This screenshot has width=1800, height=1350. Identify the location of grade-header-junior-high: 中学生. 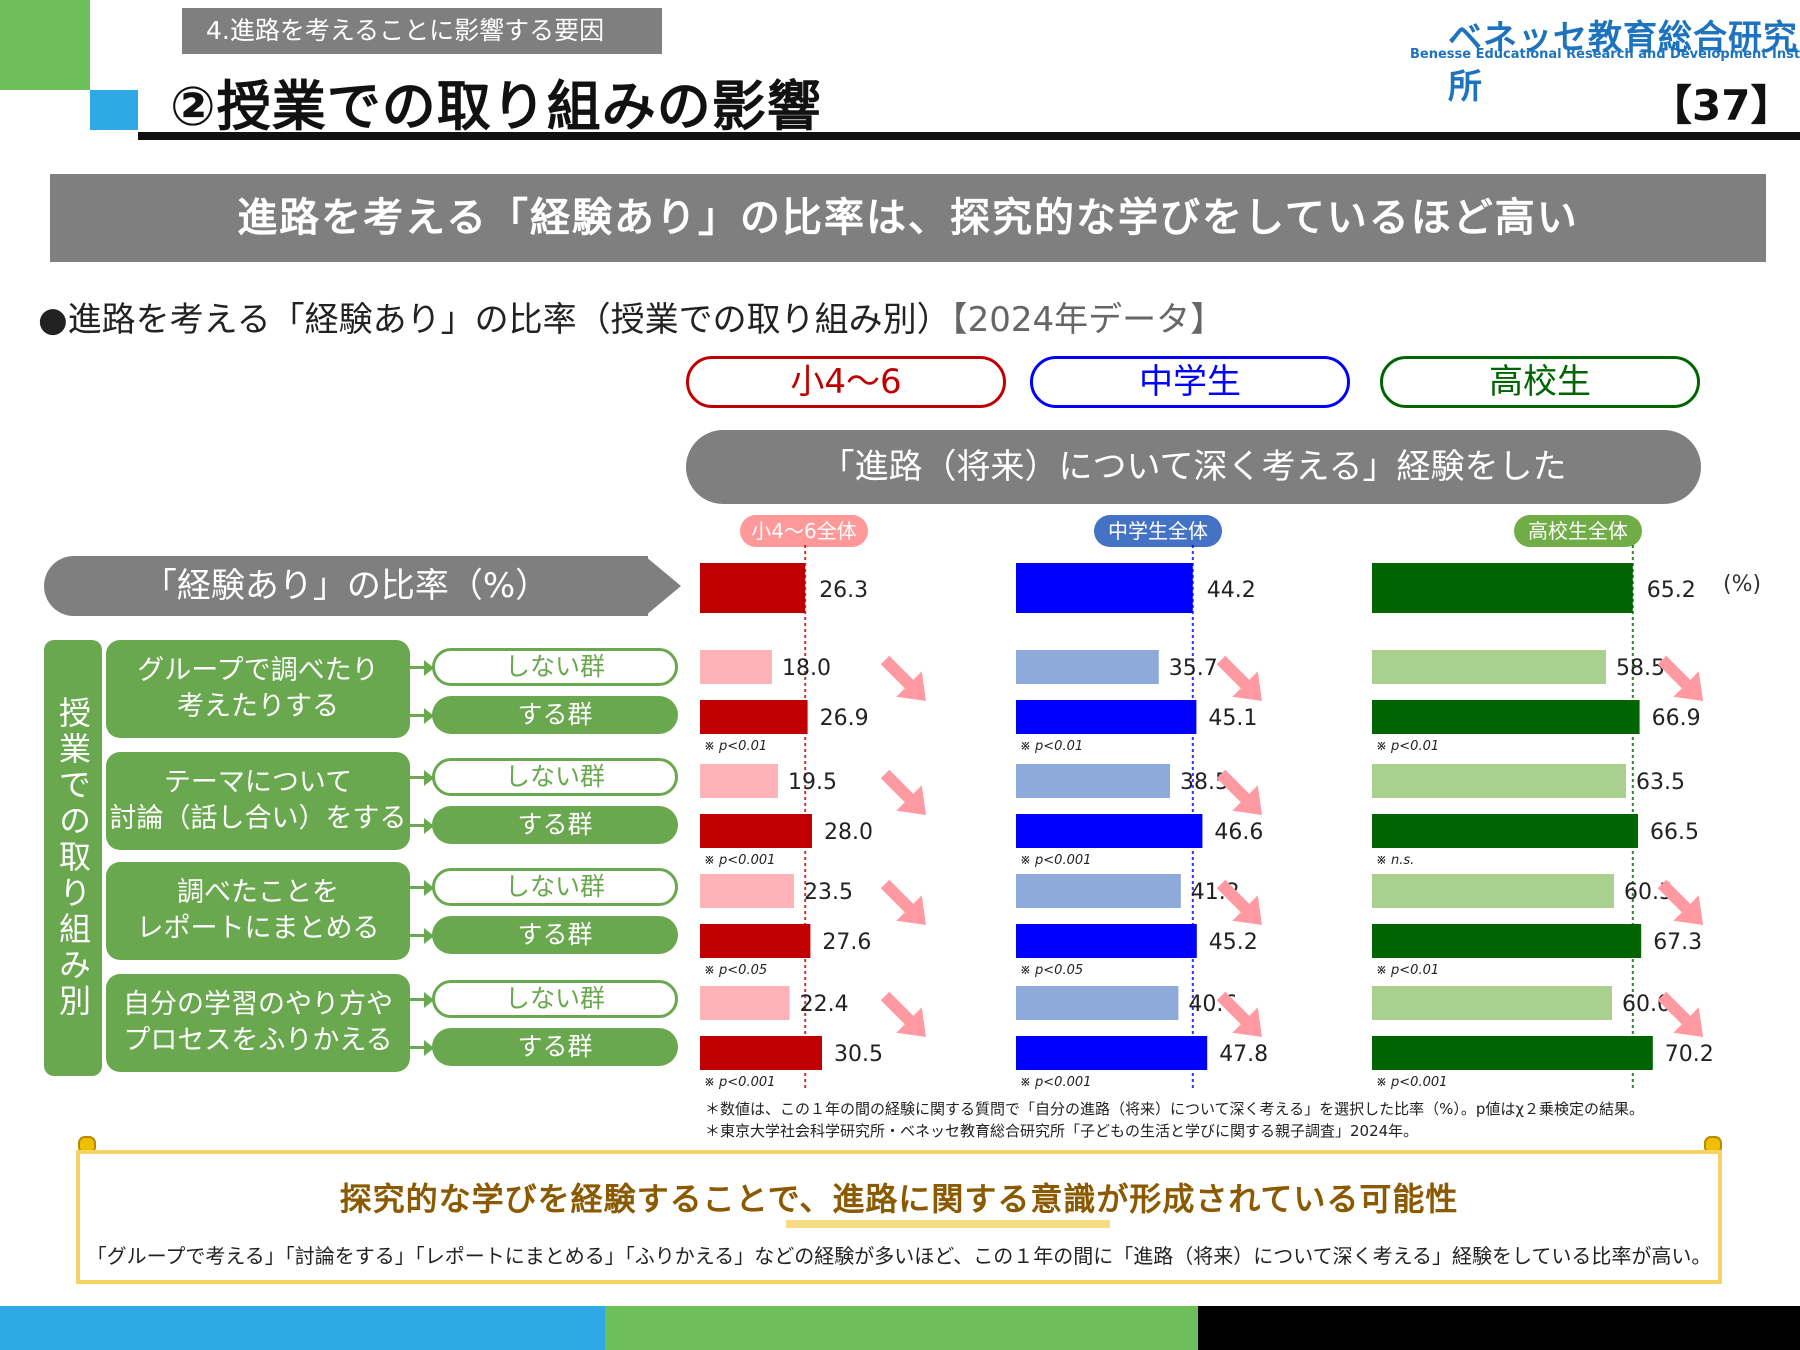
(1190, 382).